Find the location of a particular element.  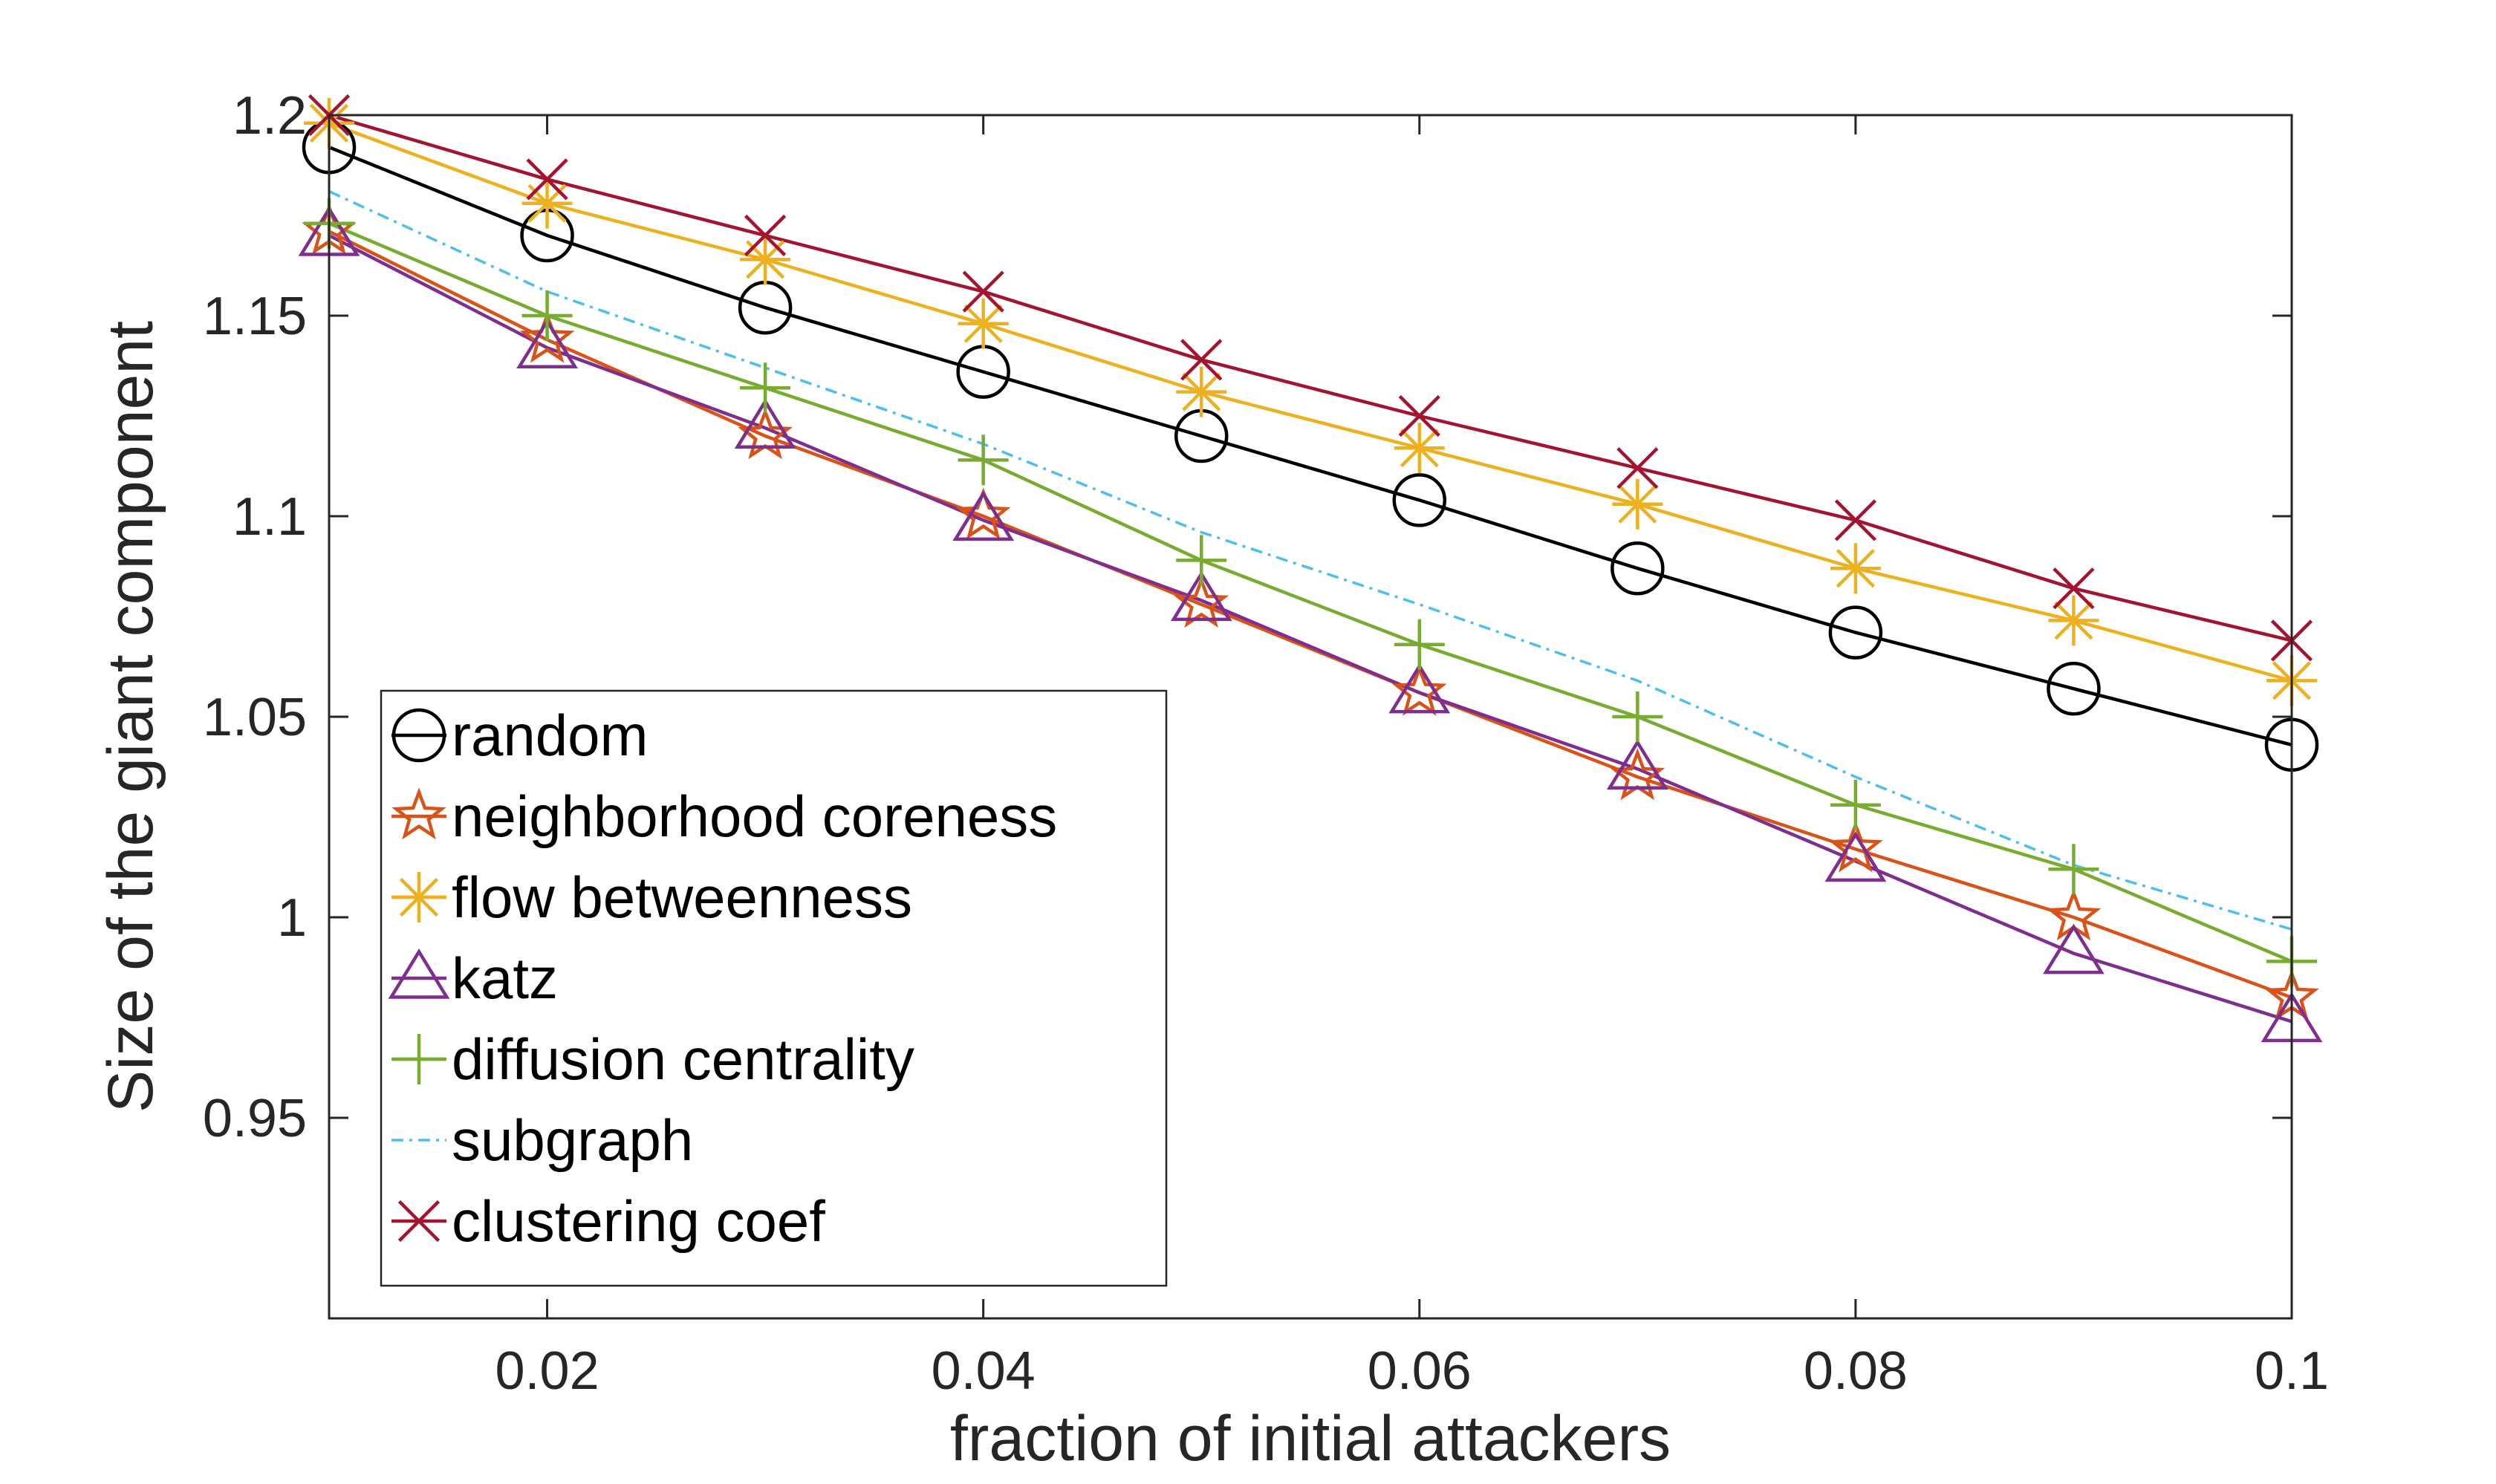

y-axis-label: Size of the giant component is located at coordinates (130, 717).